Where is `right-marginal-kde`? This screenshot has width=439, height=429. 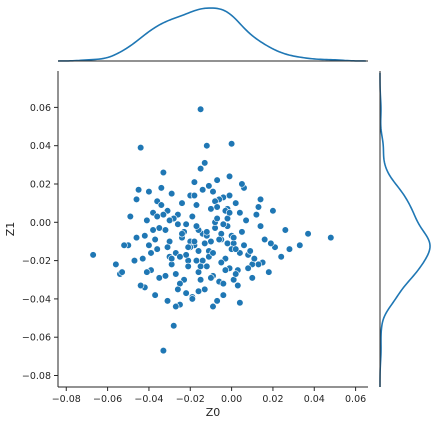
right-marginal-kde is located at coordinates (405, 229).